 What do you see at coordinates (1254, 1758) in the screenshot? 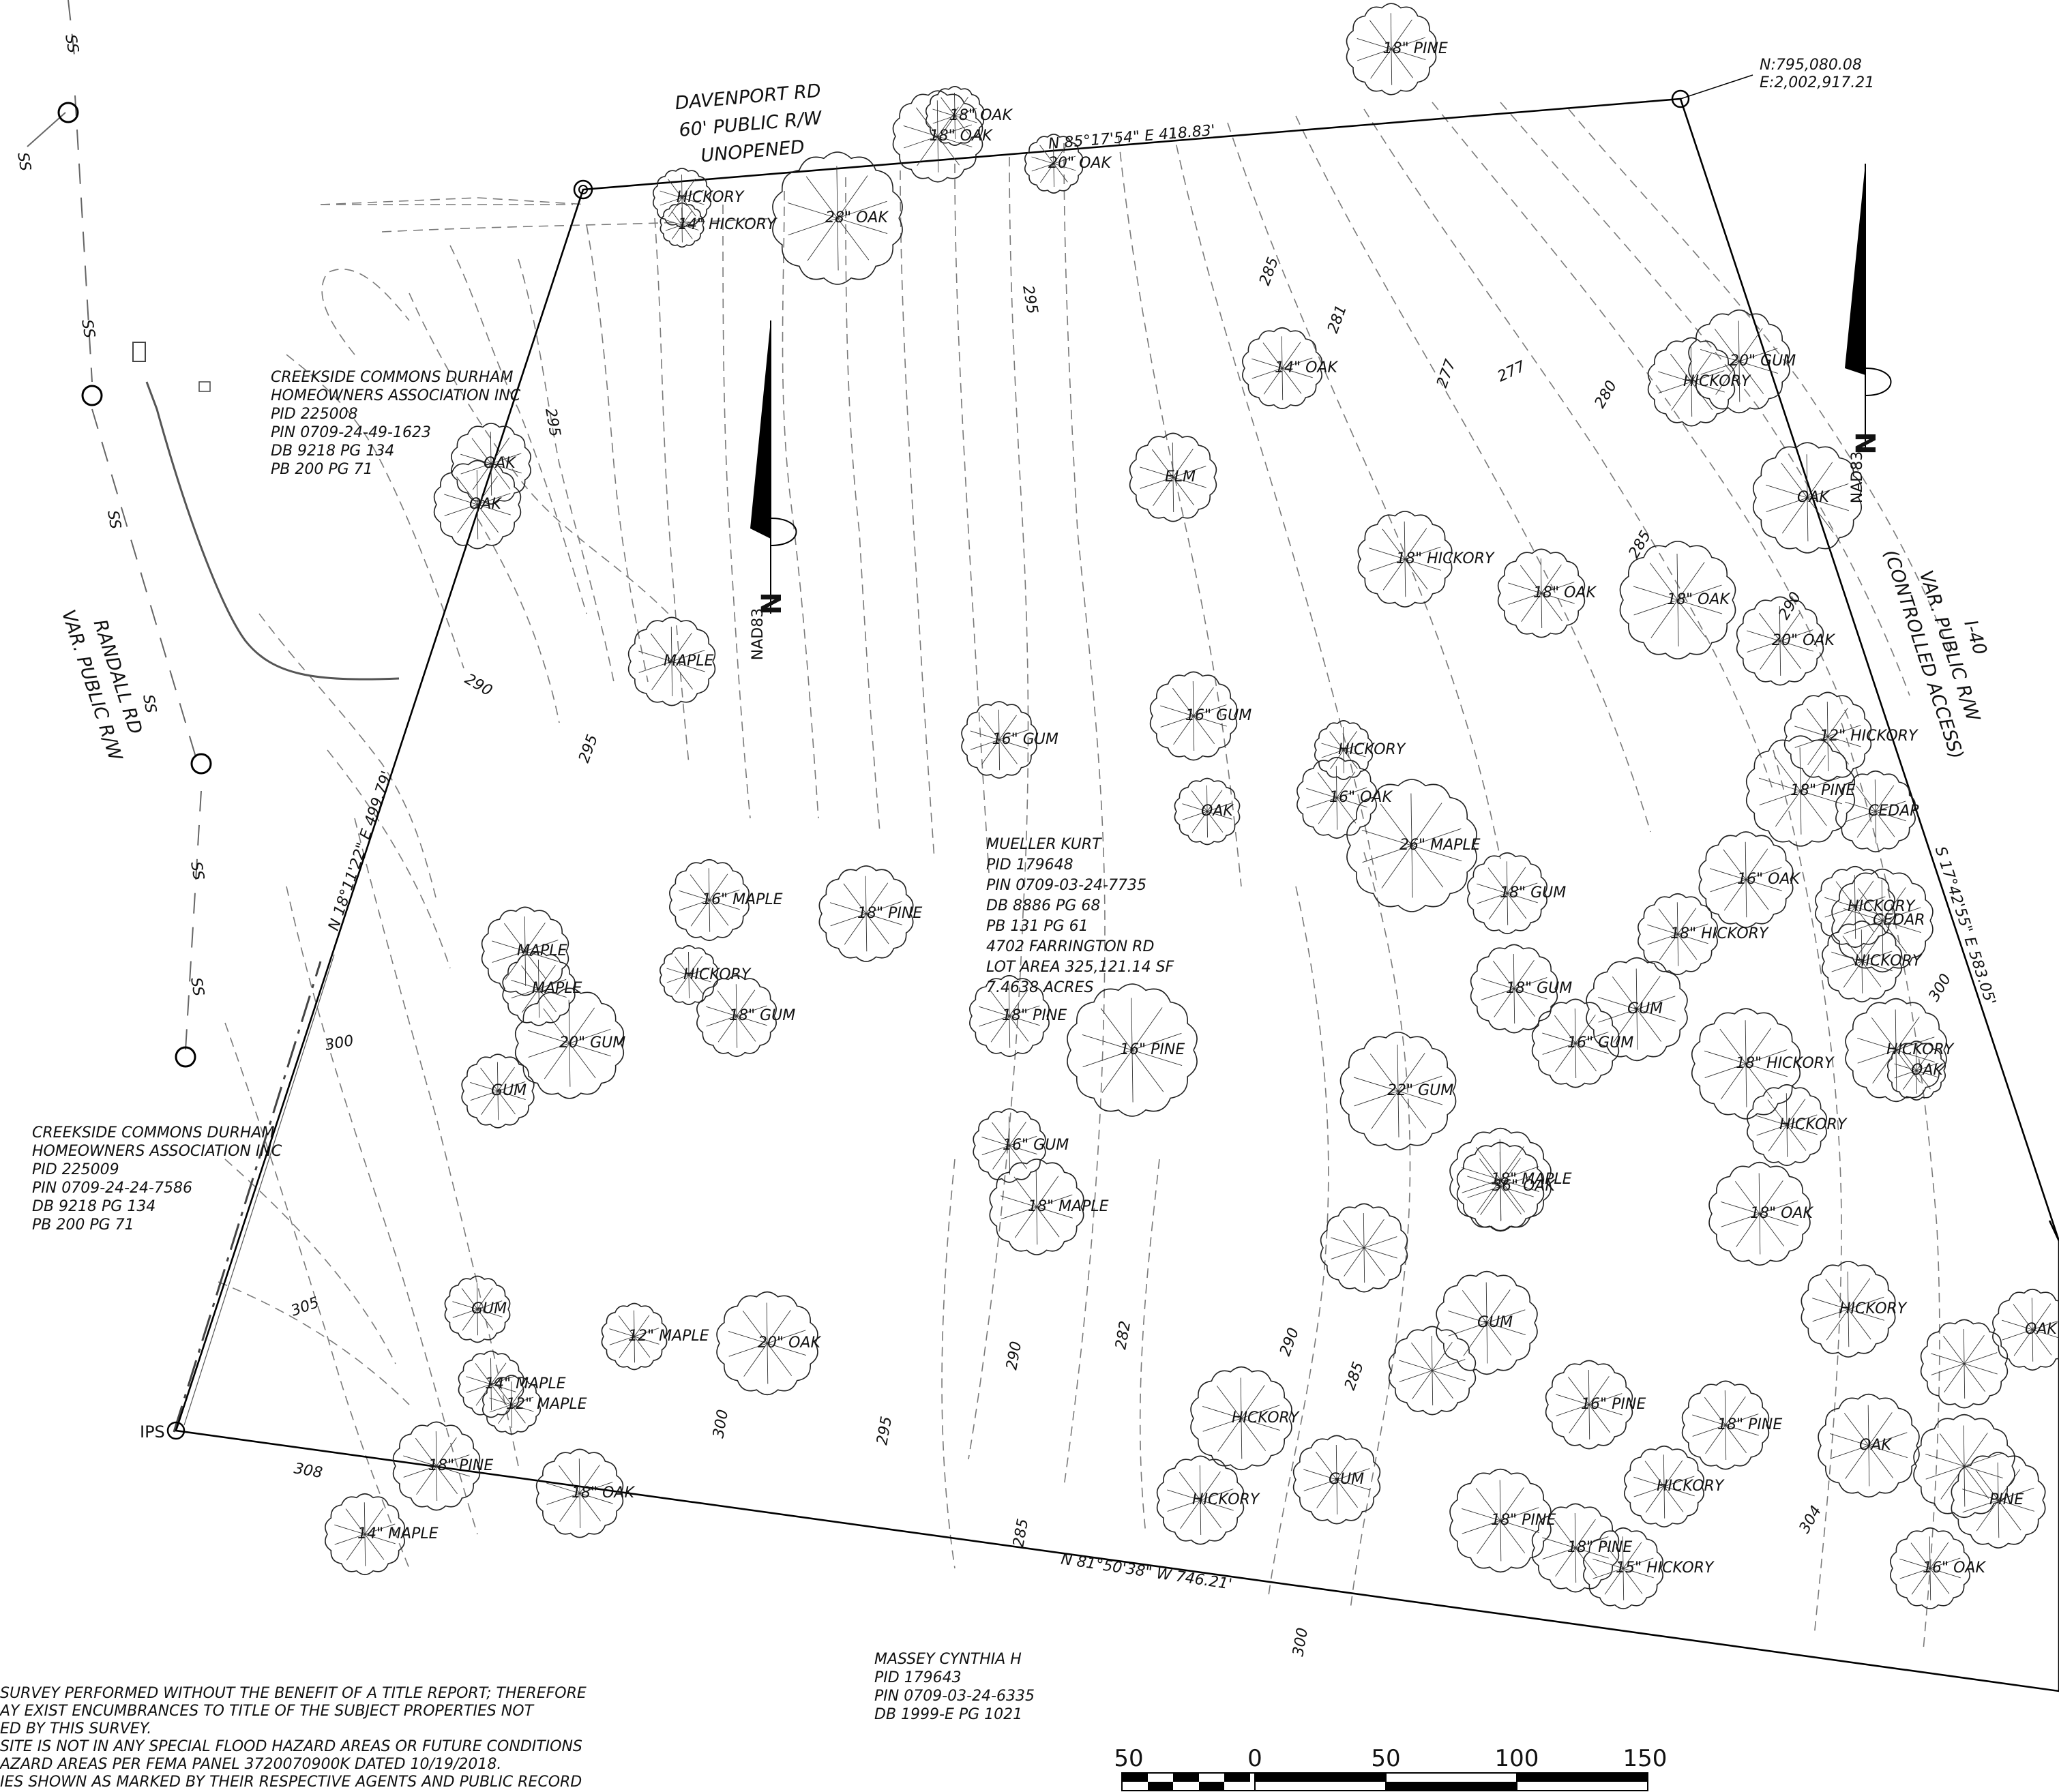
I see `scale-label-1: 0` at bounding box center [1254, 1758].